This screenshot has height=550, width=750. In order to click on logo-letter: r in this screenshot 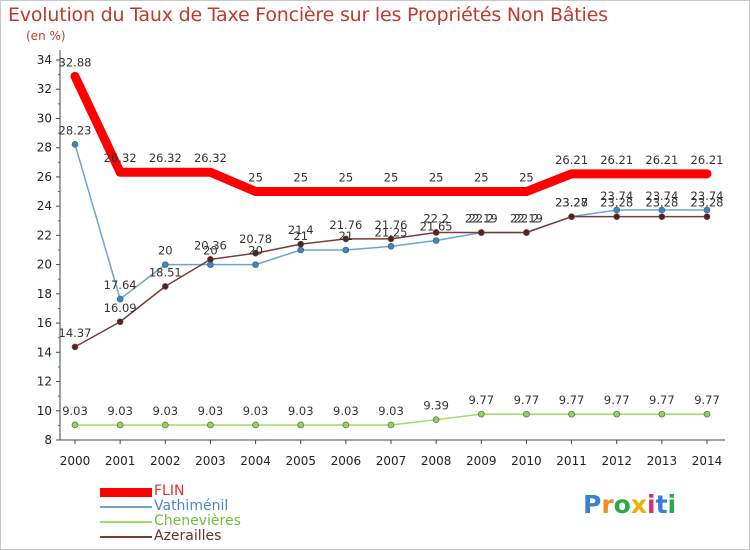, I will do `click(607, 504)`.